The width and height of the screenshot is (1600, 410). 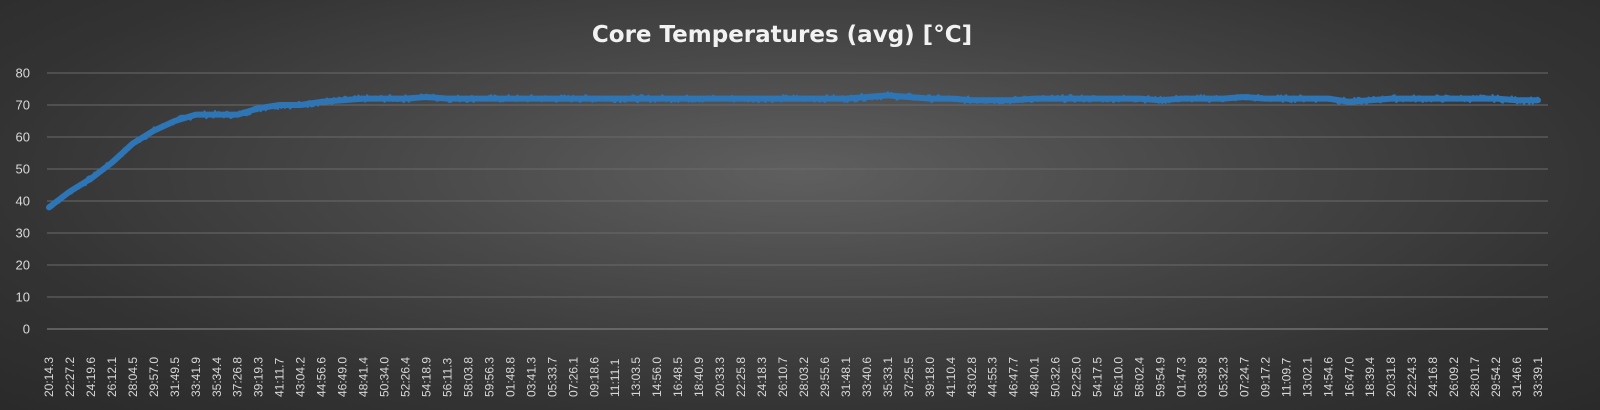 I want to click on x-tick-label: 50:32.6, so click(x=1056, y=377).